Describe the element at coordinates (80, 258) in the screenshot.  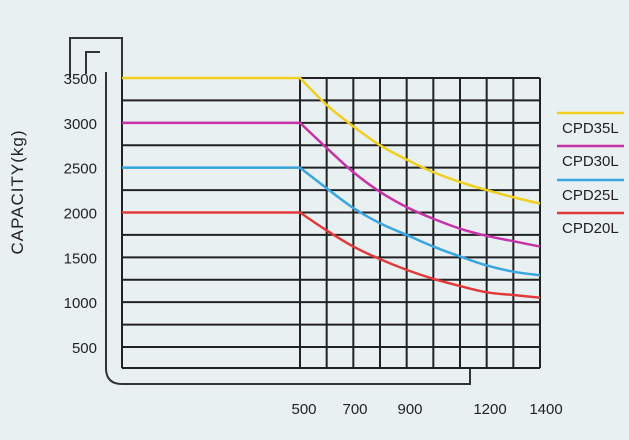
I see `y-tick-label: 1500` at that location.